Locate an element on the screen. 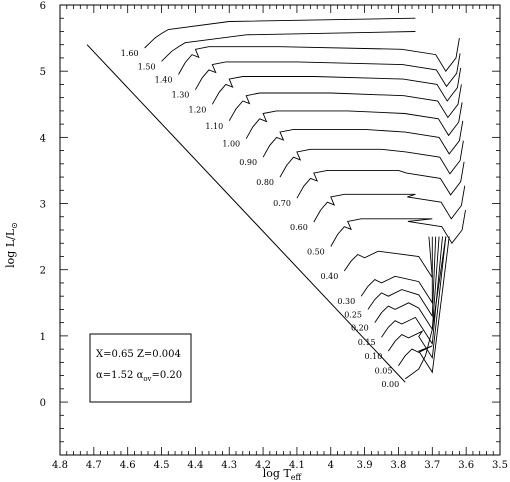 Image resolution: width=510 pixels, height=482 pixels. y-tick-label: 4 is located at coordinates (43, 138).